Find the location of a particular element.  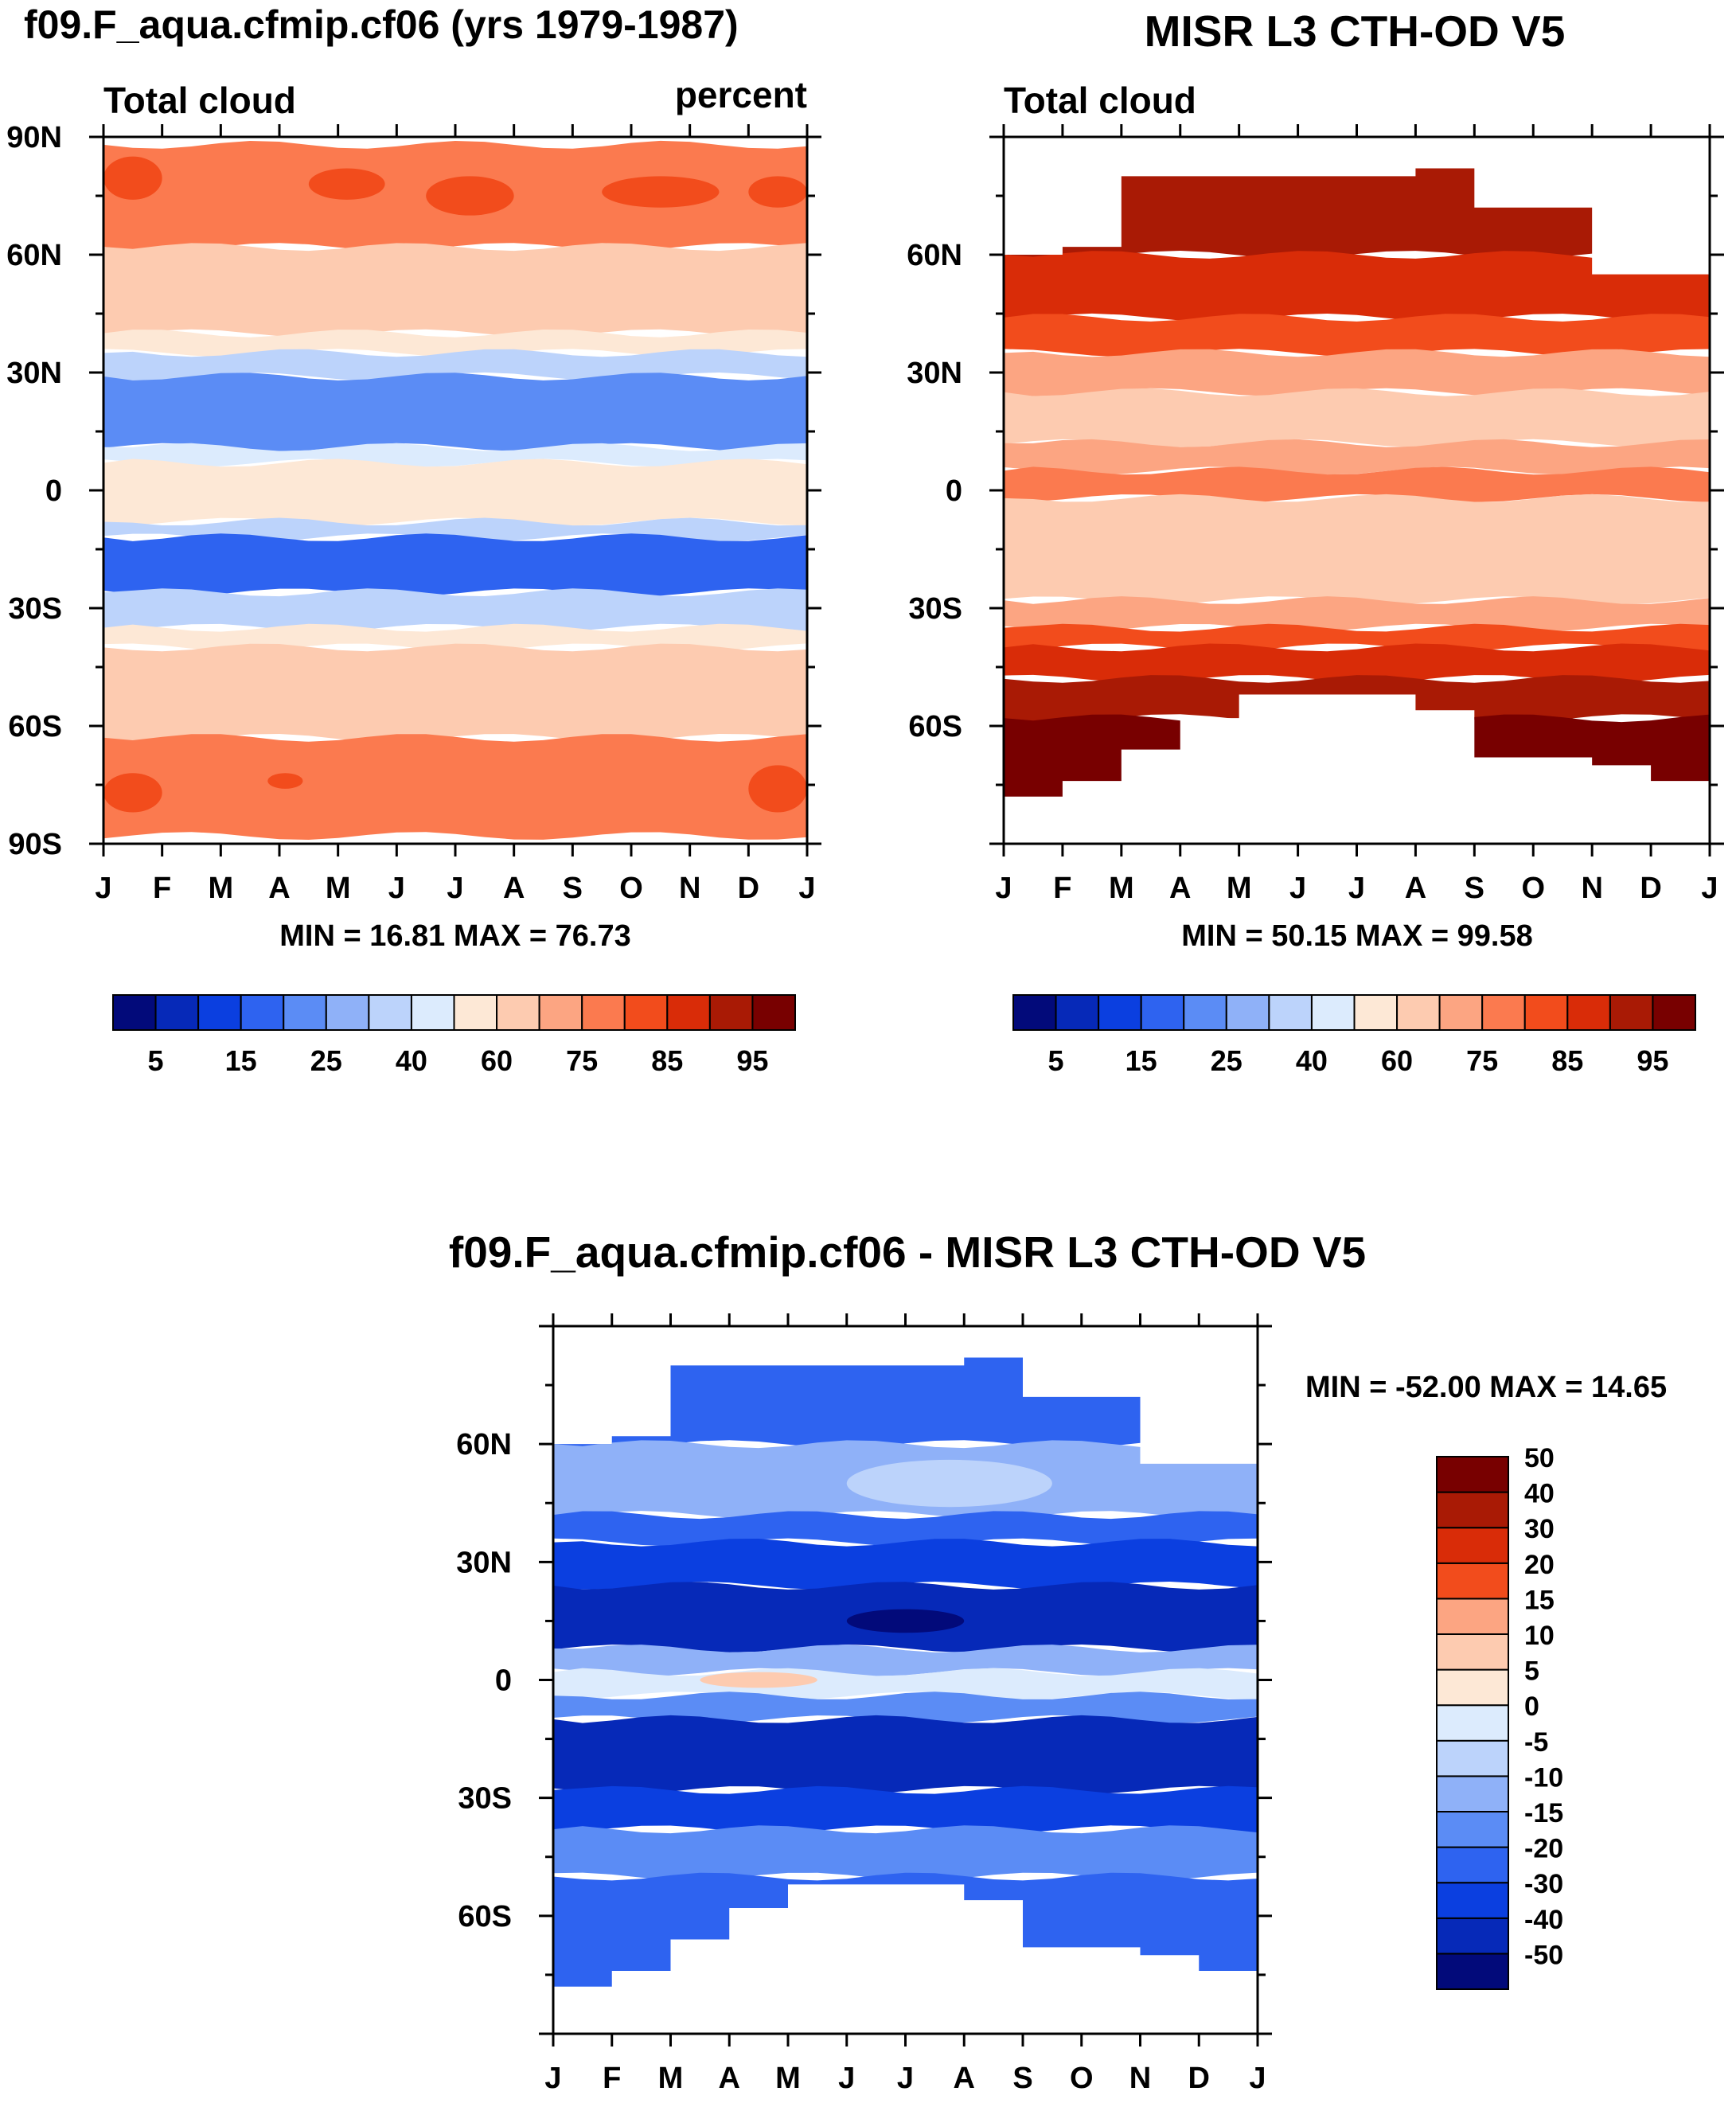

x-tick-label: N is located at coordinates (1140, 2078).